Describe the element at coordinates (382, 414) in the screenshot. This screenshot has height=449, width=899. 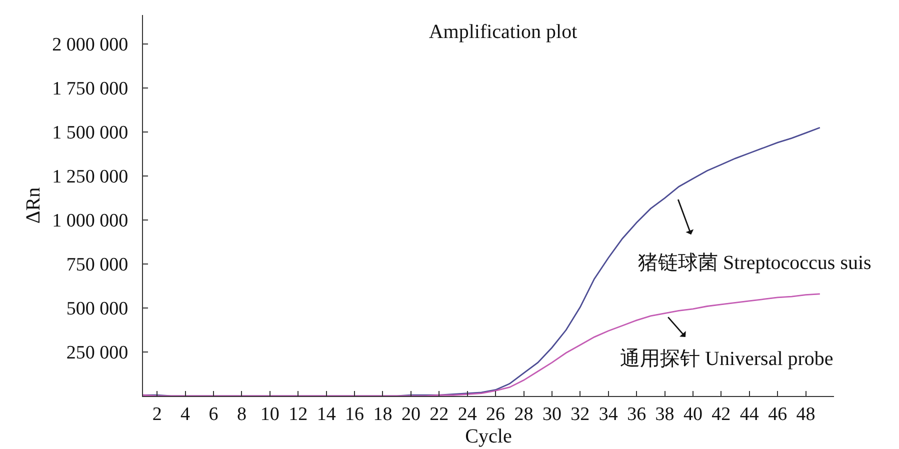
I see `x-tick-label: 18` at that location.